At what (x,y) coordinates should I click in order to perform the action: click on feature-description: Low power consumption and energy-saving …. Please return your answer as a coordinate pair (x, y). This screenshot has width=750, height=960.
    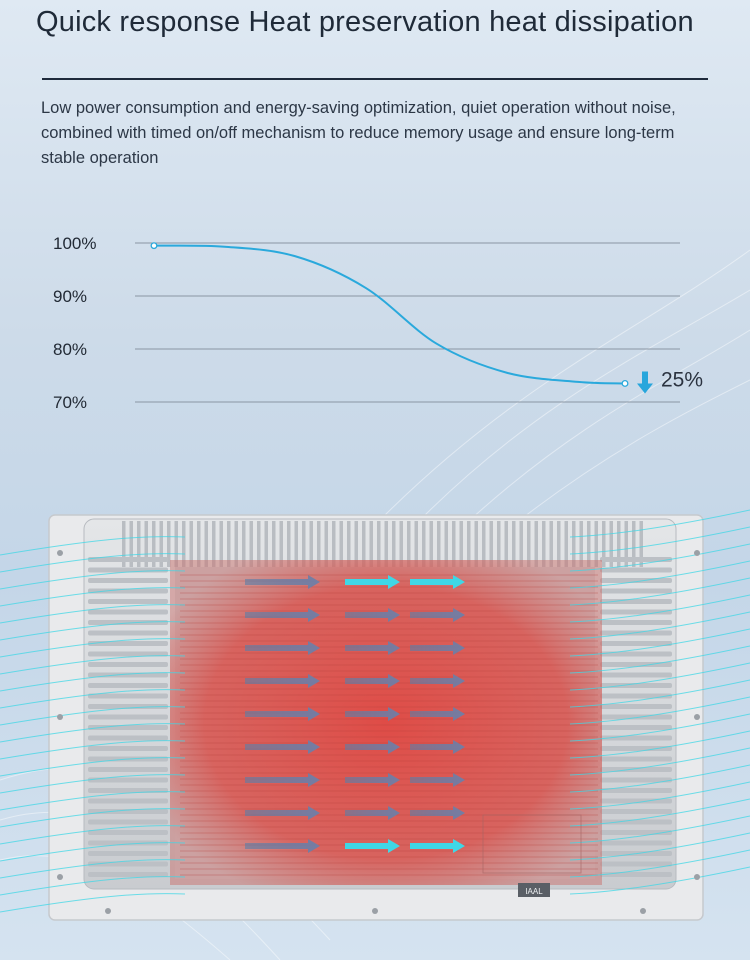
    Looking at the image, I should click on (358, 133).